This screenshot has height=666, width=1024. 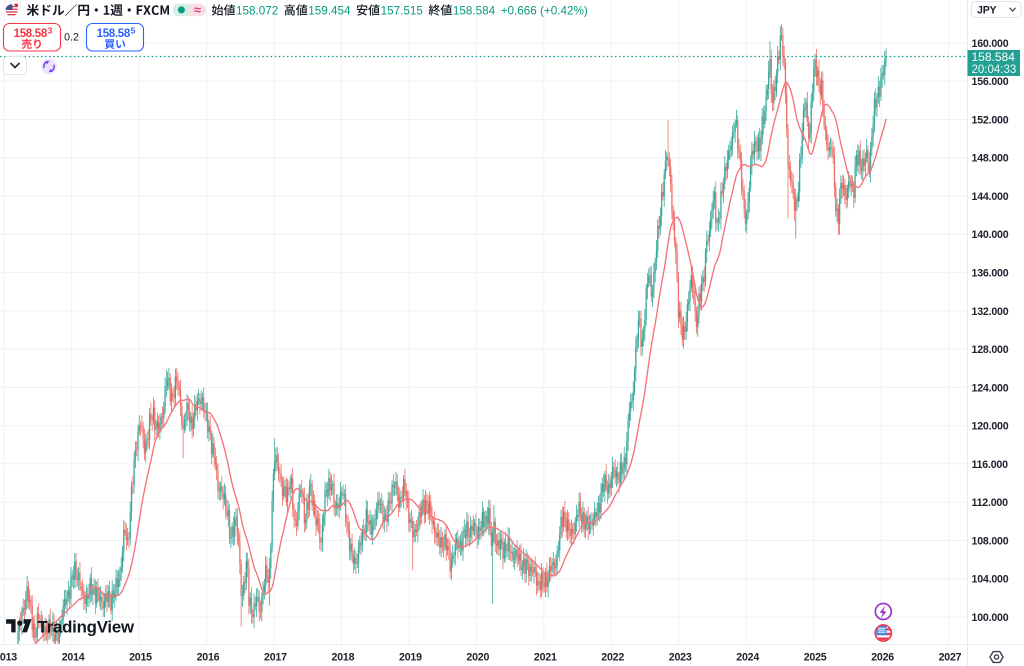 What do you see at coordinates (990, 82) in the screenshot?
I see `svg-text: 156.000` at bounding box center [990, 82].